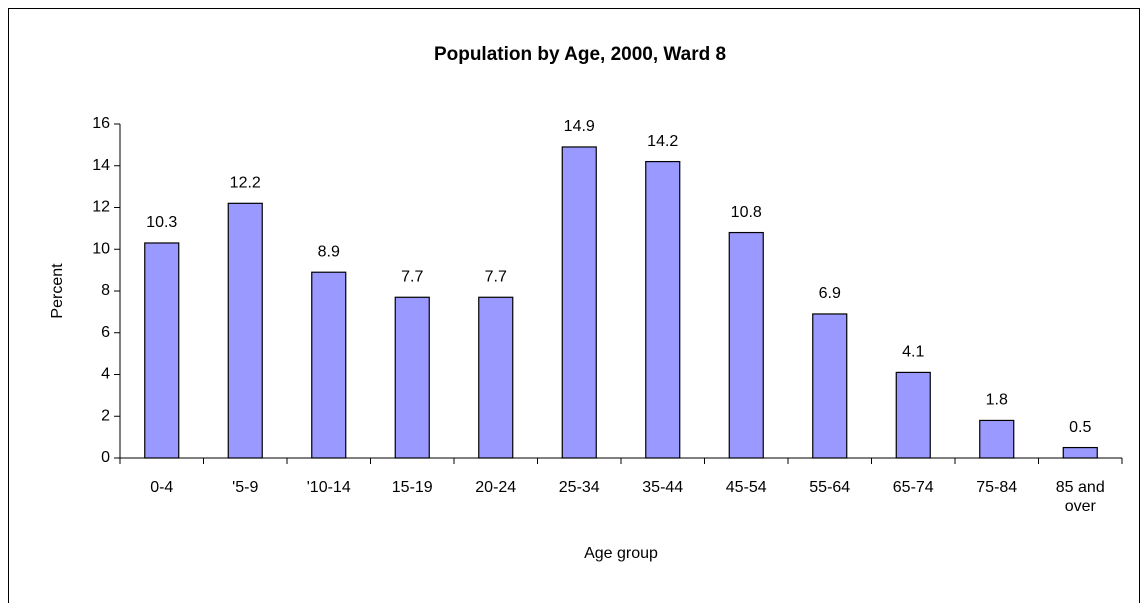 Image resolution: width=1148 pixels, height=603 pixels. Describe the element at coordinates (101, 165) in the screenshot. I see `y-tick-label: 14` at that location.